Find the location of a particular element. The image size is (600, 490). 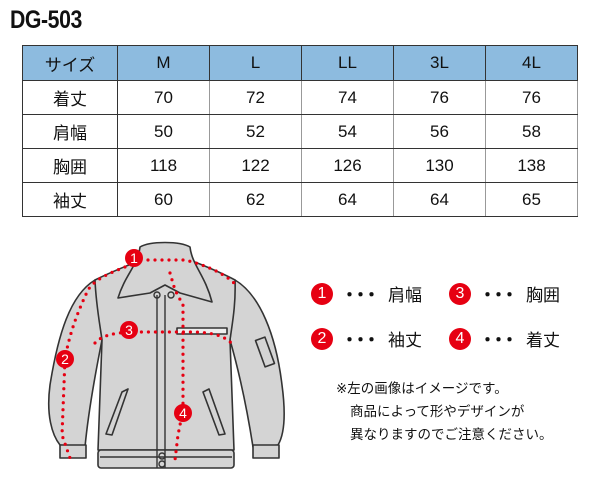

cell: 118 is located at coordinates (163, 165).